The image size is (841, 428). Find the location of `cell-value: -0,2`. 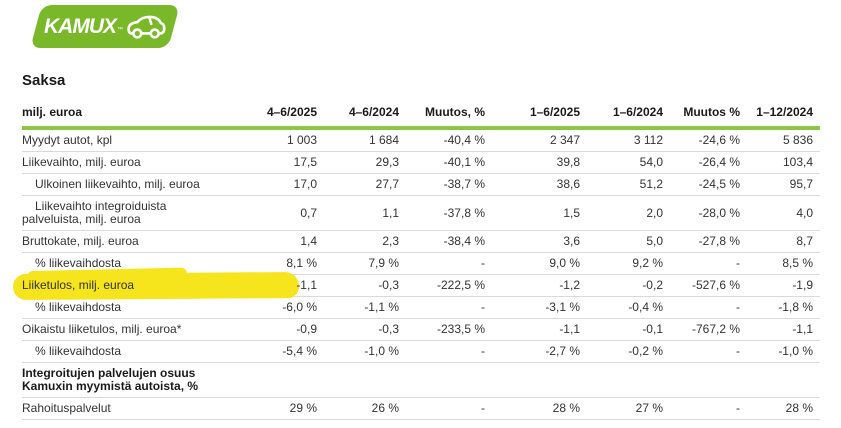

cell-value: -0,2 is located at coordinates (652, 285).